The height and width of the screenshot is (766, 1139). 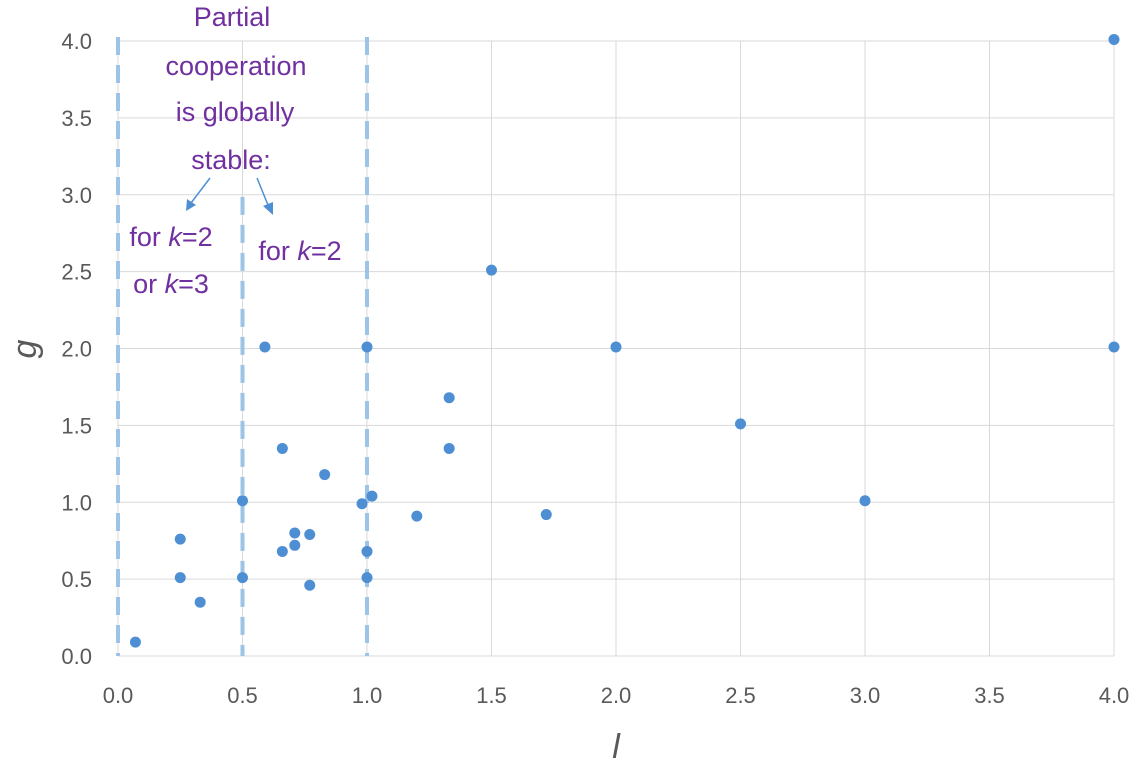 What do you see at coordinates (191, 205) in the screenshot?
I see `arrowhead-left` at bounding box center [191, 205].